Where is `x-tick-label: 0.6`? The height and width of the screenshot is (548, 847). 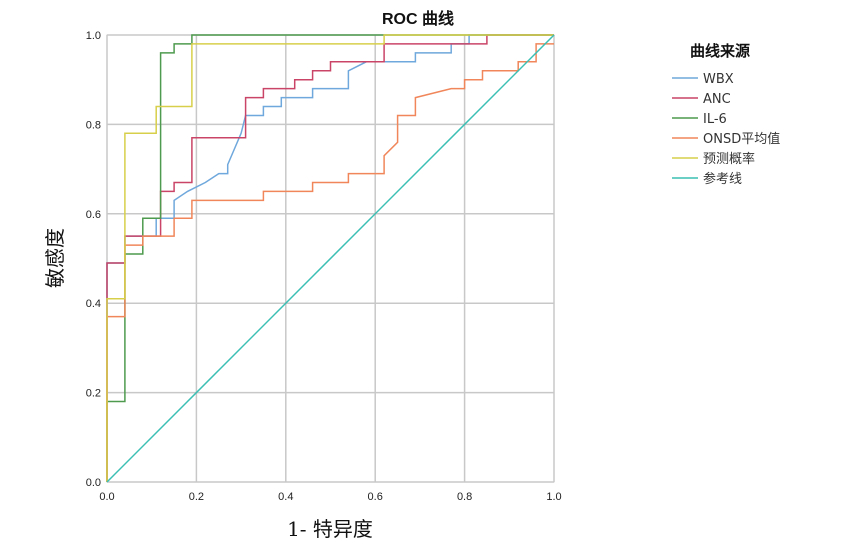 x-tick-label: 0.6 is located at coordinates (375, 497).